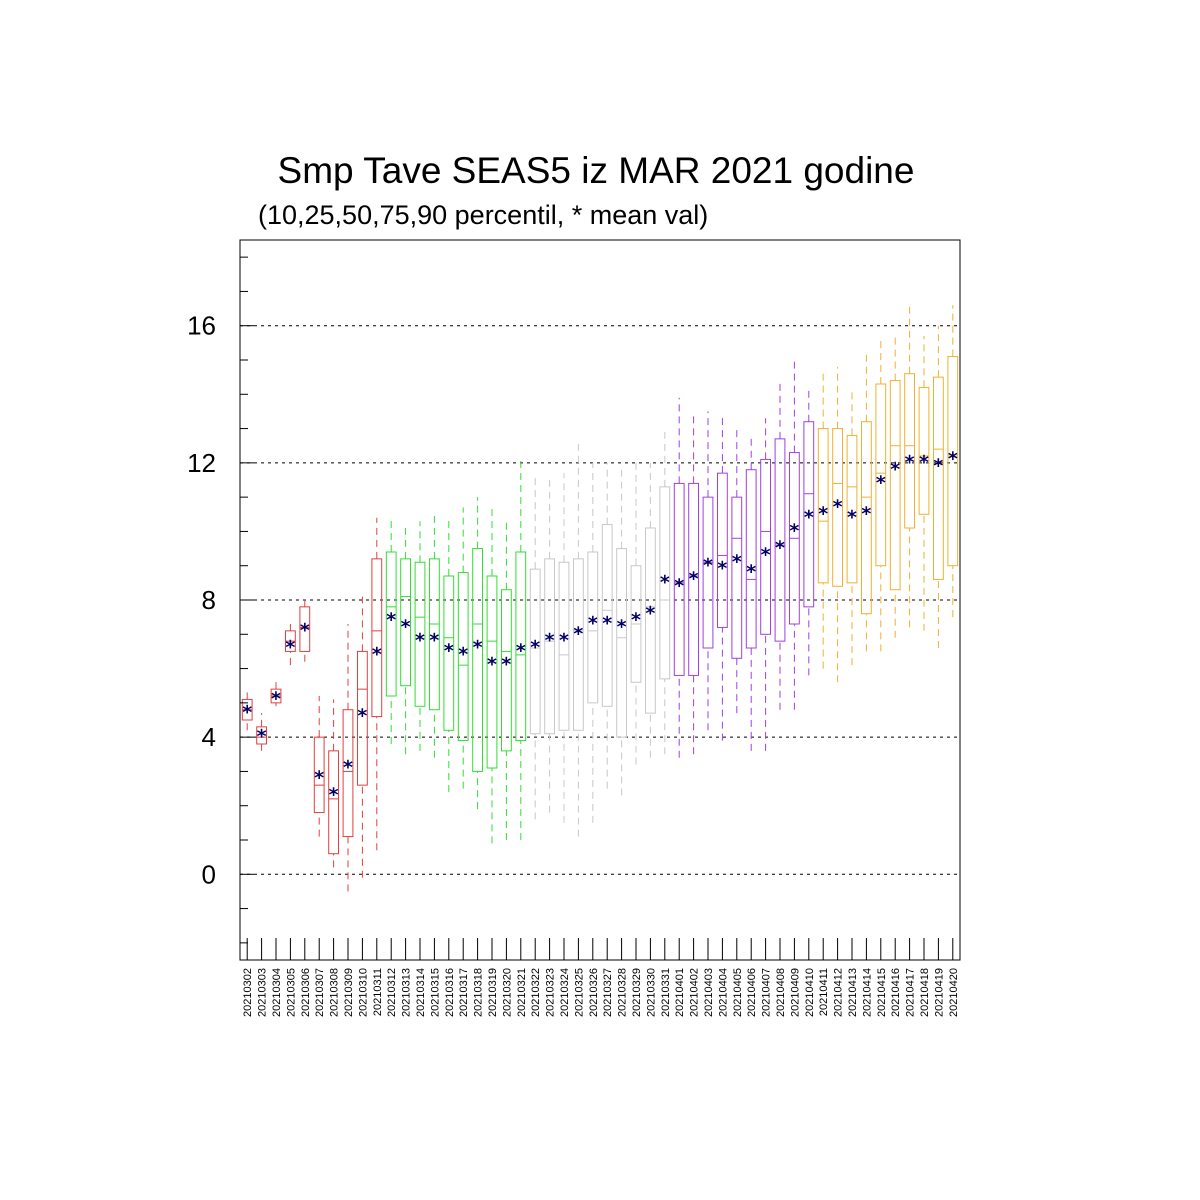 The width and height of the screenshot is (1200, 1200). I want to click on xtick-label-20210305: 20210305, so click(291, 992).